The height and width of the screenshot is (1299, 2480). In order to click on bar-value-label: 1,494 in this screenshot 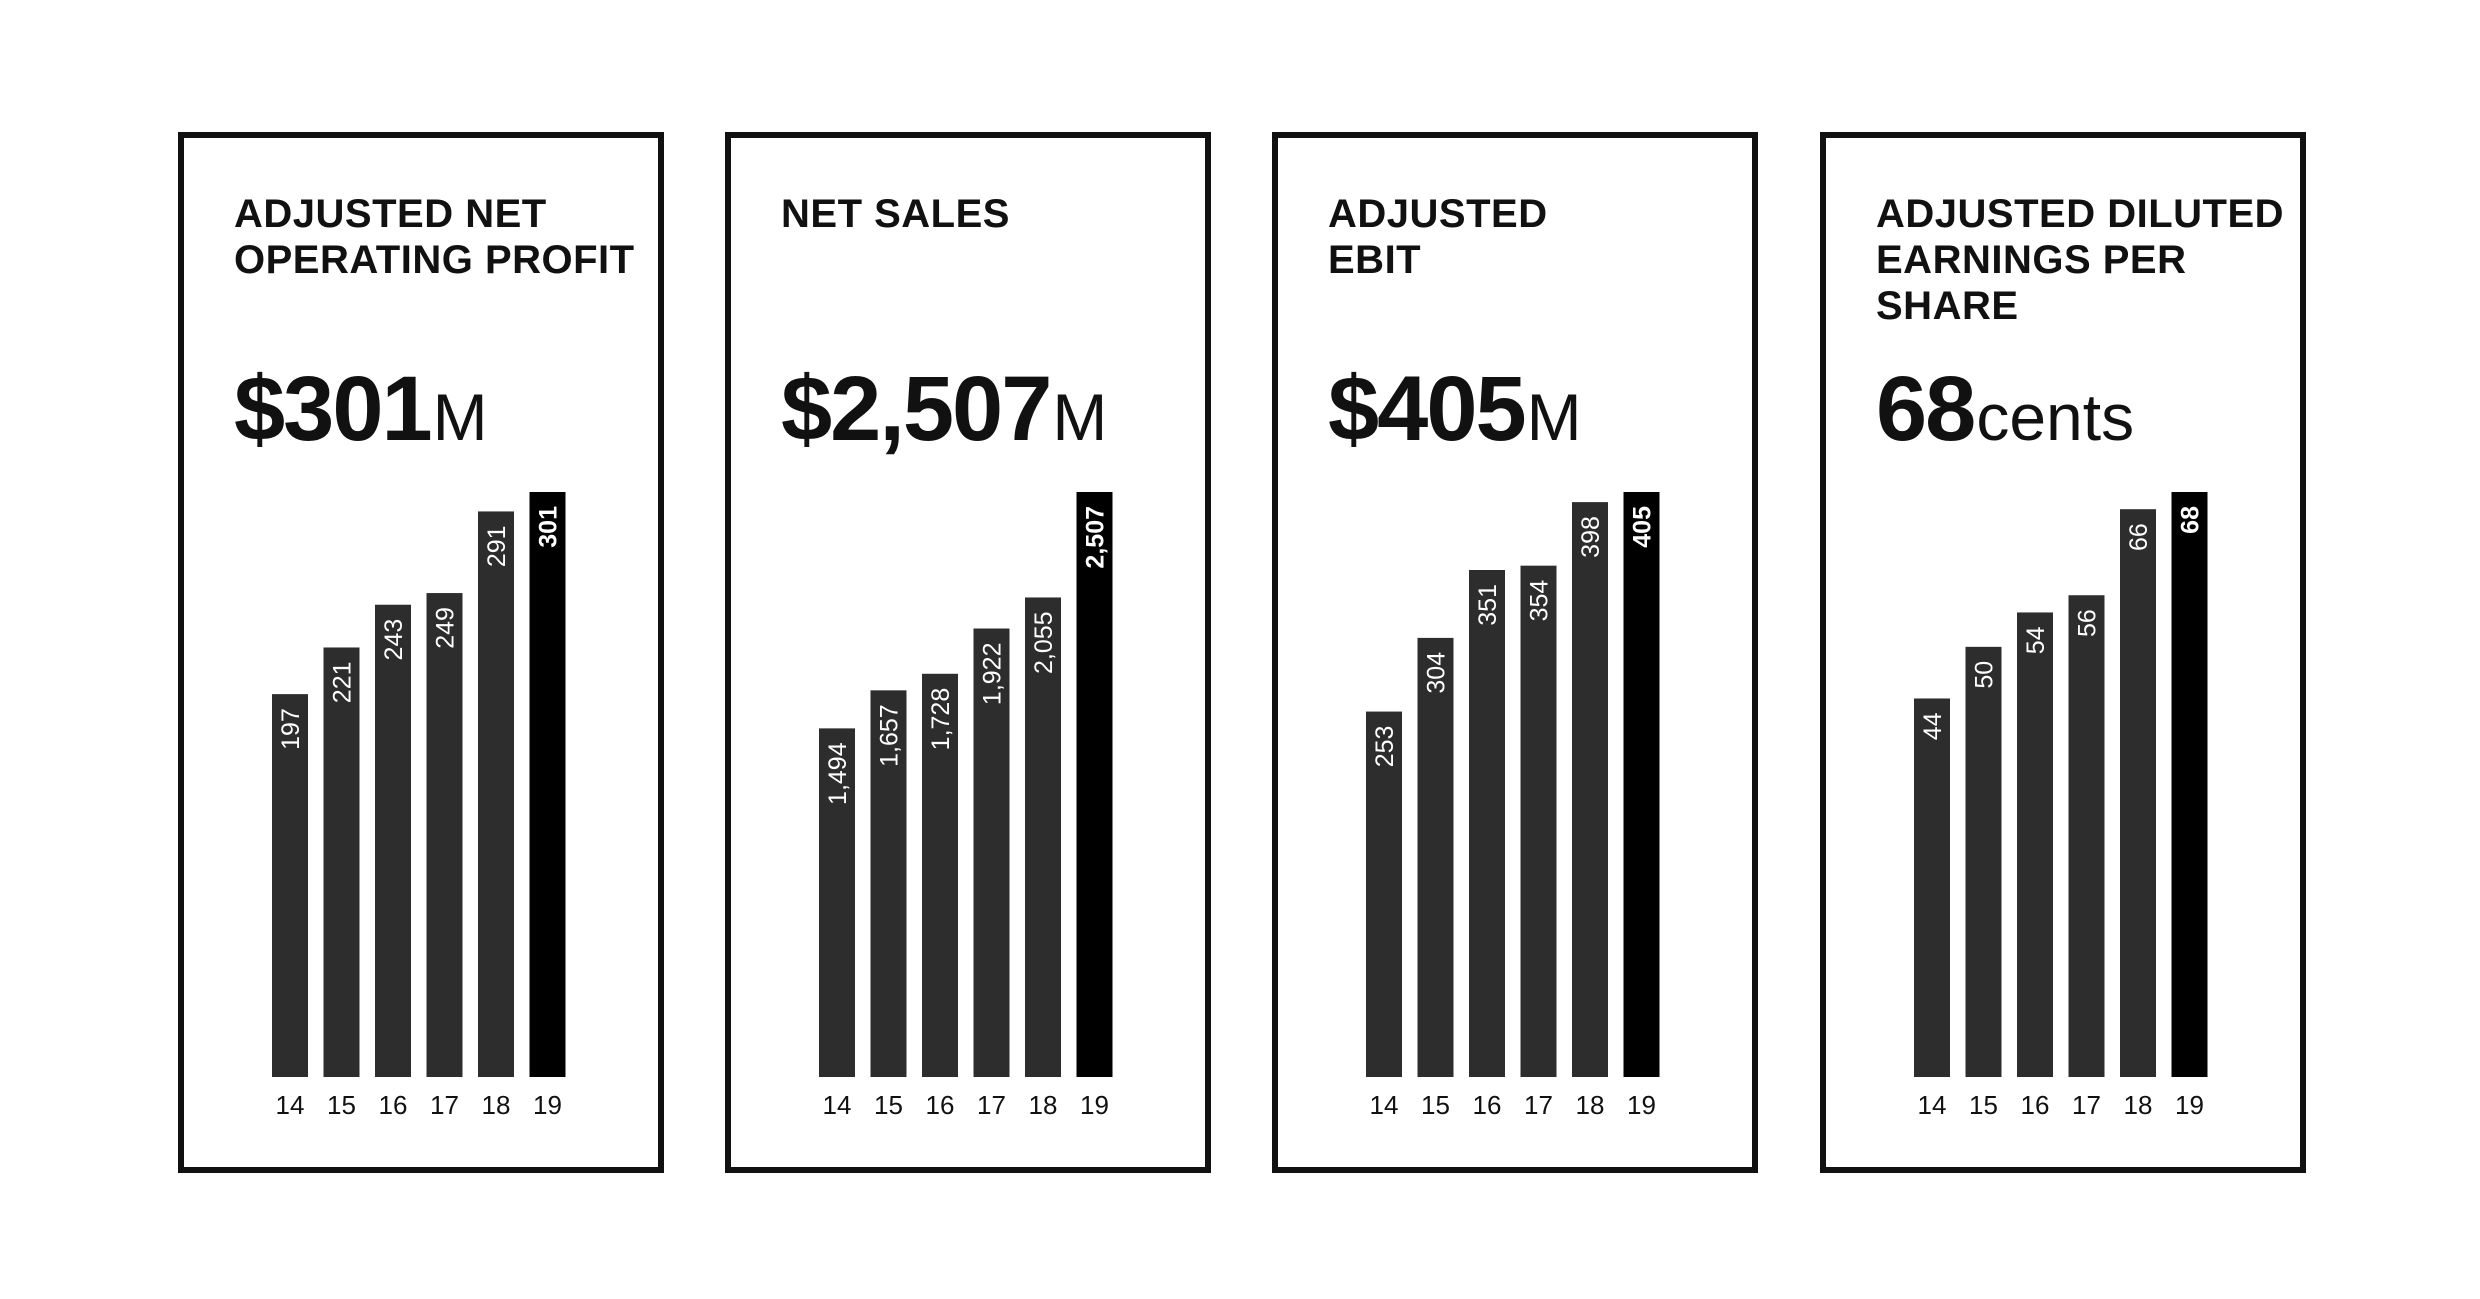, I will do `click(838, 773)`.